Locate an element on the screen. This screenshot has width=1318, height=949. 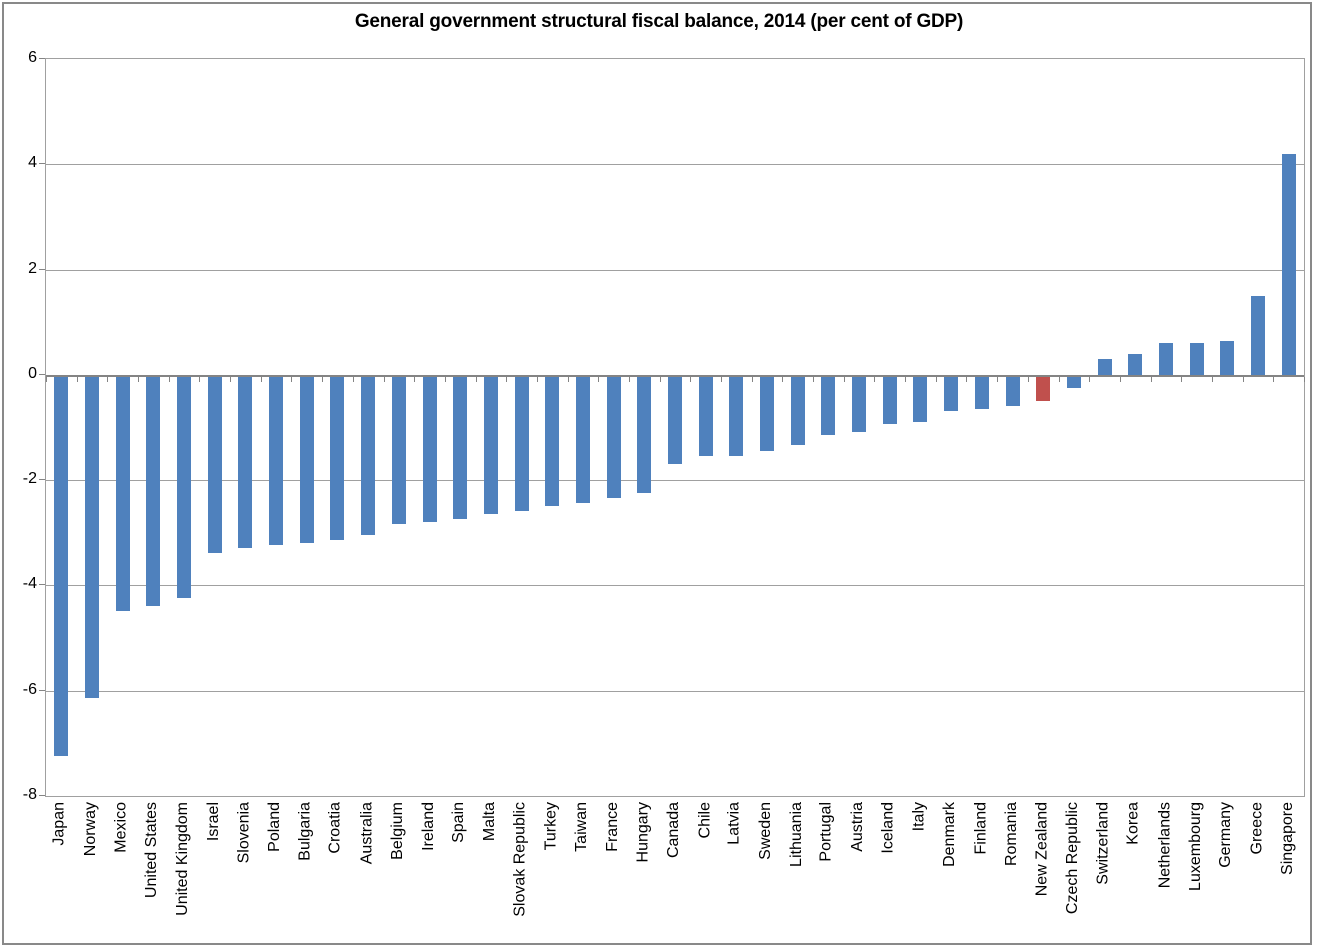
bar-korea is located at coordinates (1135, 364).